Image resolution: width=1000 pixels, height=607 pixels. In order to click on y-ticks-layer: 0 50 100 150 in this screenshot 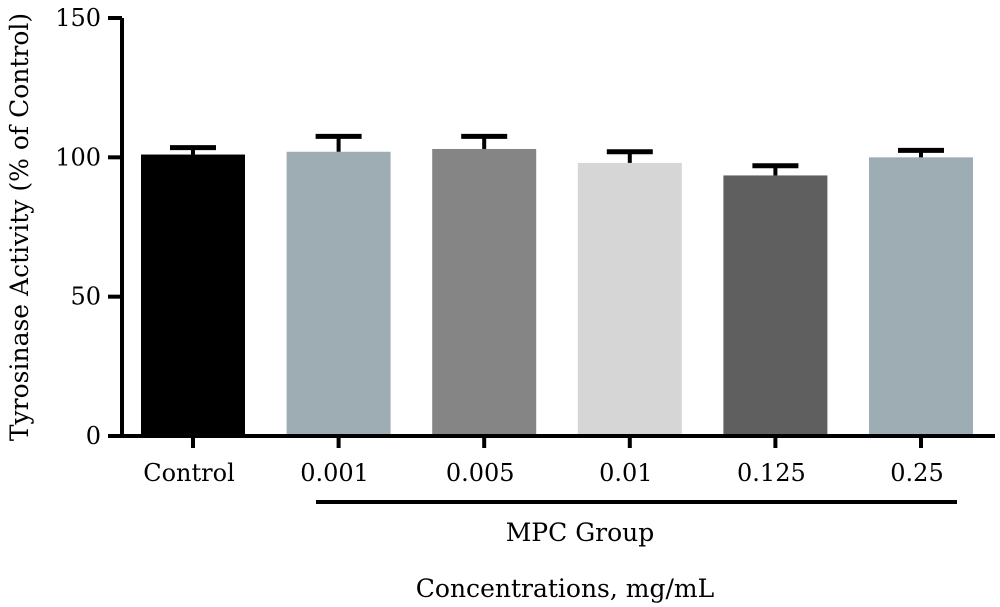, I will do `click(88, 227)`.